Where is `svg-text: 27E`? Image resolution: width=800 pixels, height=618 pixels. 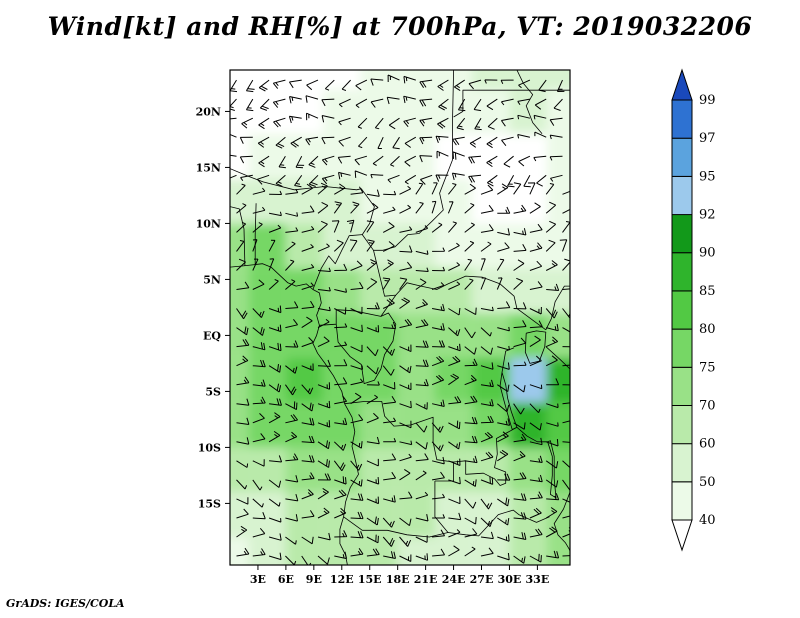 svg-text: 27E is located at coordinates (482, 579).